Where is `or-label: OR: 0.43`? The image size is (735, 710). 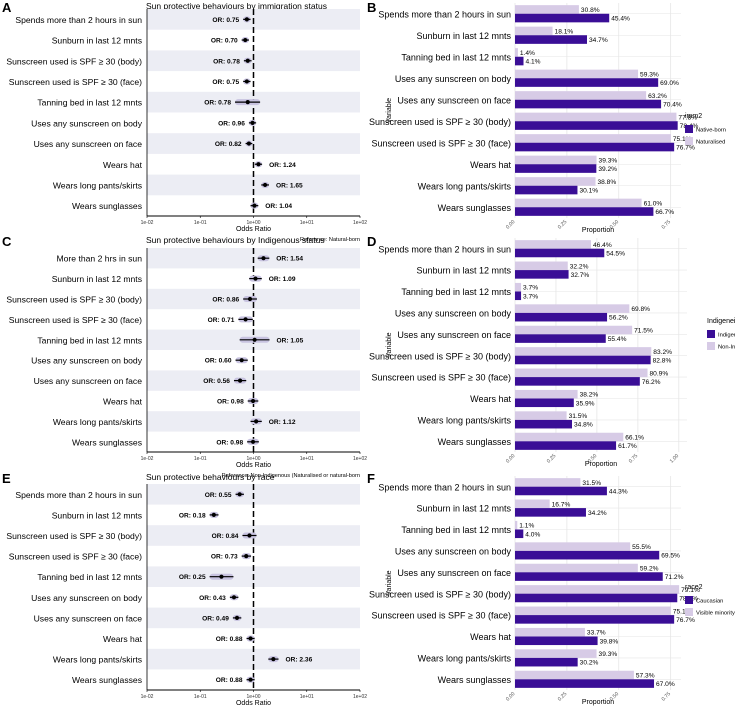
or-label: OR: 0.43 is located at coordinates (212, 598).